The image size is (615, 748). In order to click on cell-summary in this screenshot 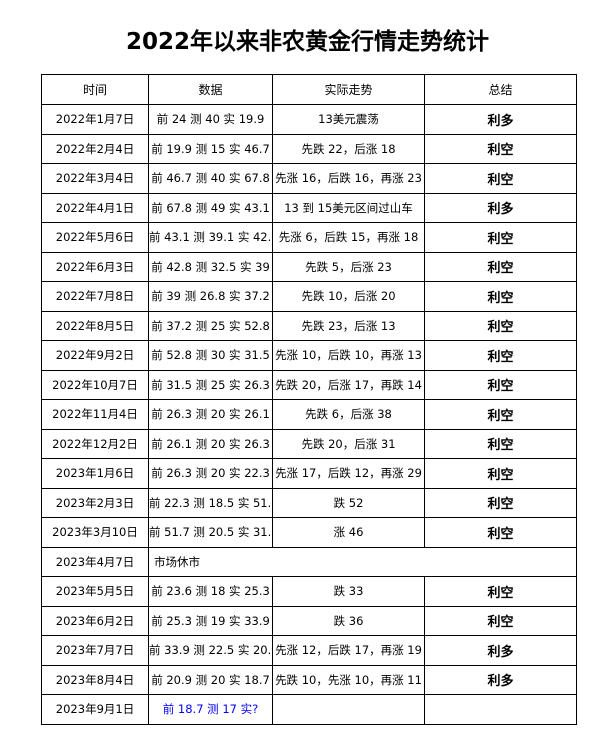, I will do `click(500, 709)`.